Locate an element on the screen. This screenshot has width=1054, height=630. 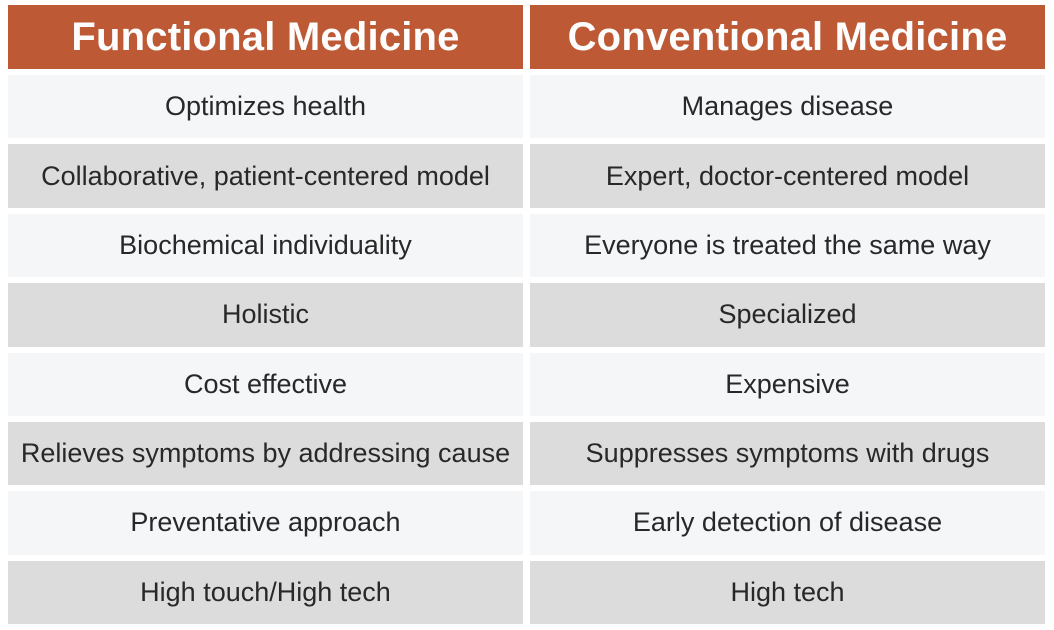
column-header-conventional-medicine: Conventional Medicine is located at coordinates (787, 37).